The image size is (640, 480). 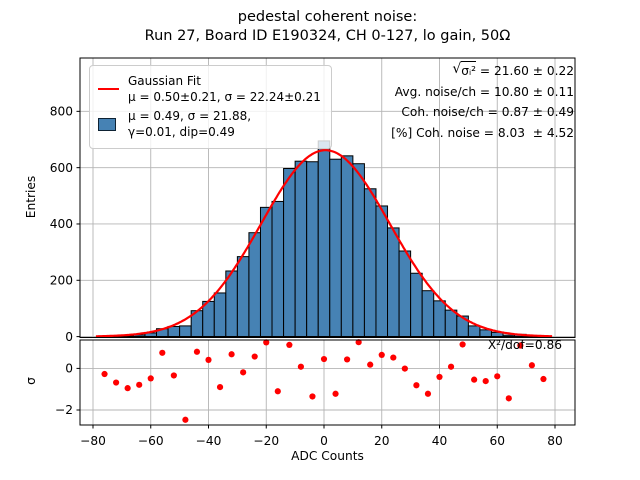 What do you see at coordinates (64, 410) in the screenshot?
I see `y-tick-label: −2` at bounding box center [64, 410].